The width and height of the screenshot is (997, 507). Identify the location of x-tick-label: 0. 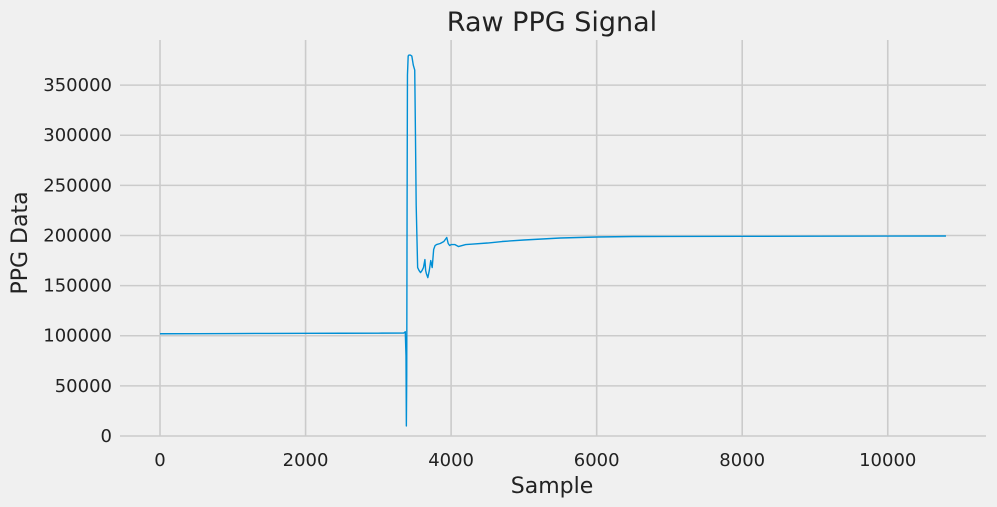
(159, 460).